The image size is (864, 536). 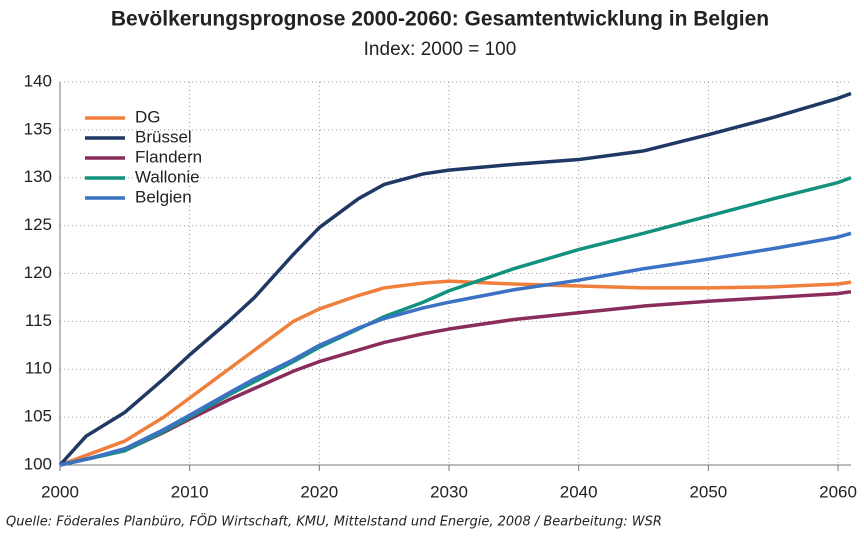 I want to click on x-tick-label: 2050, so click(x=708, y=491).